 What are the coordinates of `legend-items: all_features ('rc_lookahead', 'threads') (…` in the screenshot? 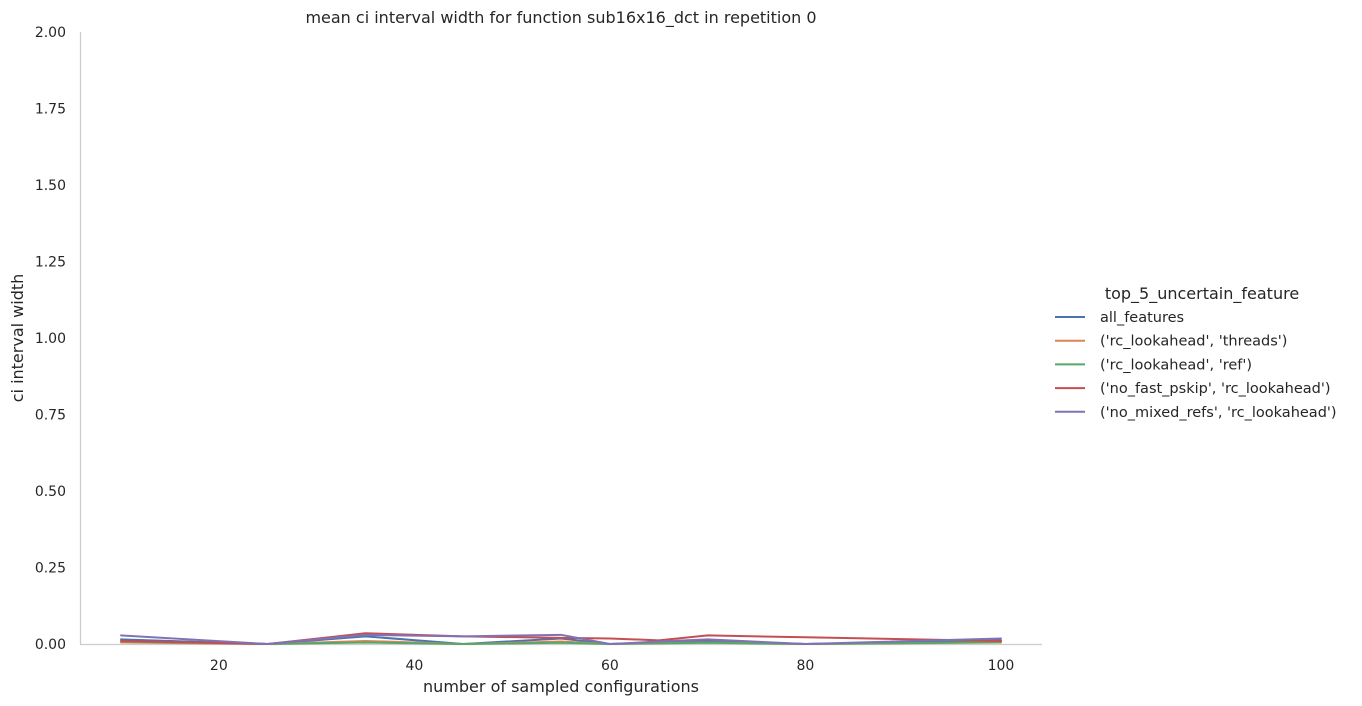 It's located at (1196, 365).